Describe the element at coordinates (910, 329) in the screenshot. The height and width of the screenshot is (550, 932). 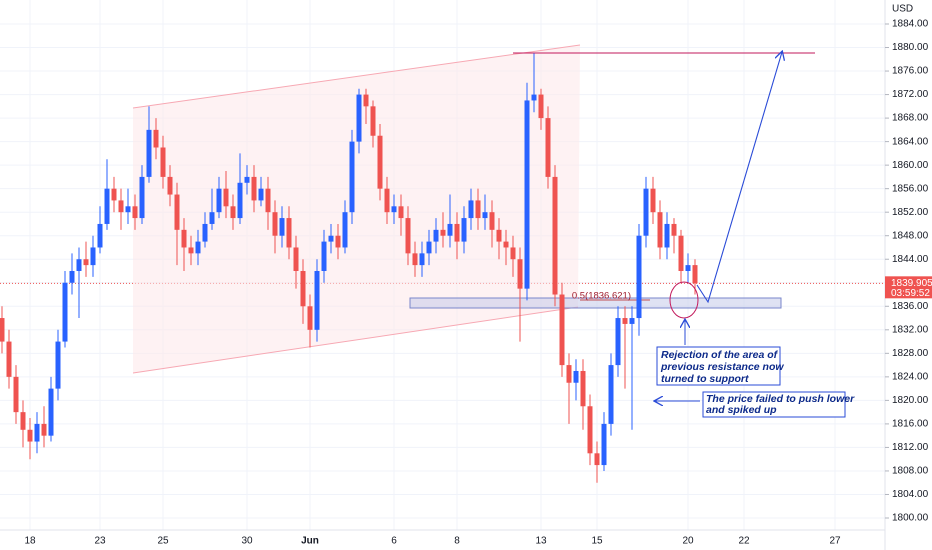
I see `y-tick-label: 1832.00` at that location.